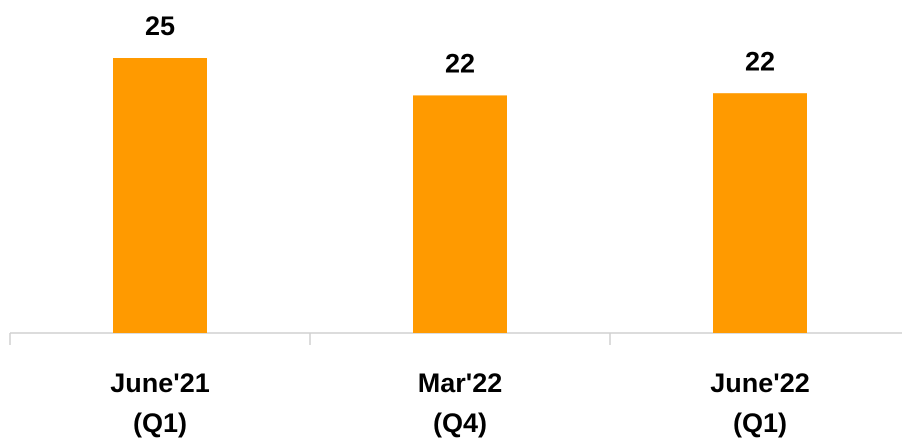 The height and width of the screenshot is (448, 902). What do you see at coordinates (460, 383) in the screenshot?
I see `x-tick-label: Mar'22` at bounding box center [460, 383].